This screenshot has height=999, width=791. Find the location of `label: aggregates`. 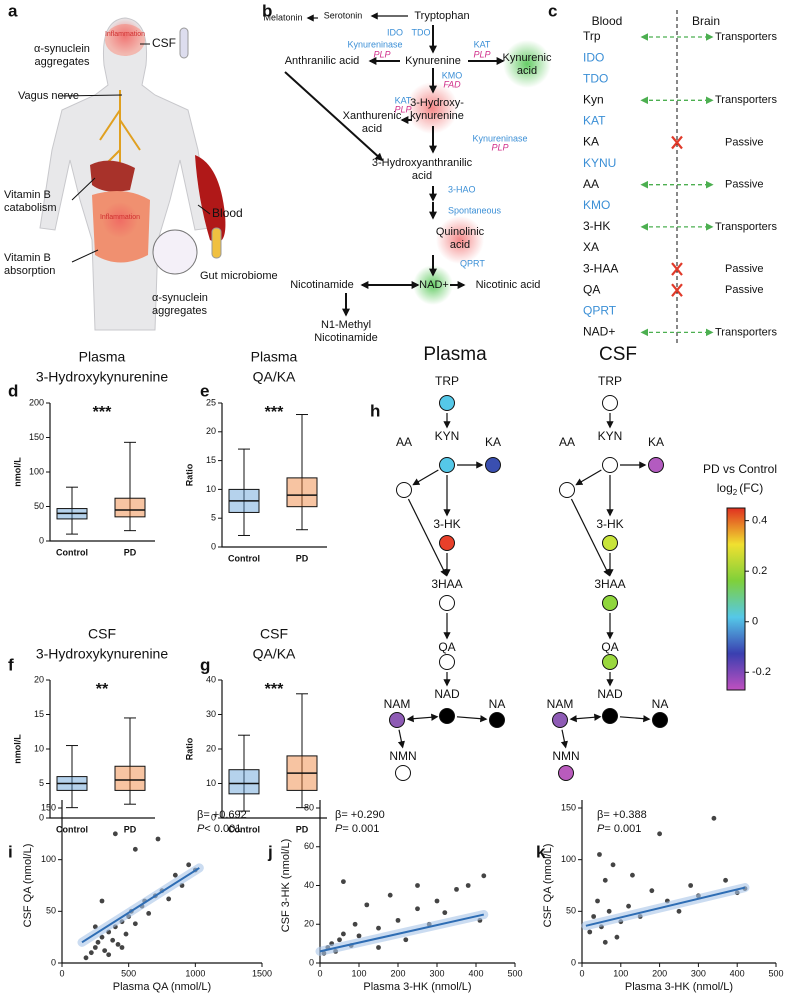

label: aggregates is located at coordinates (62, 62).